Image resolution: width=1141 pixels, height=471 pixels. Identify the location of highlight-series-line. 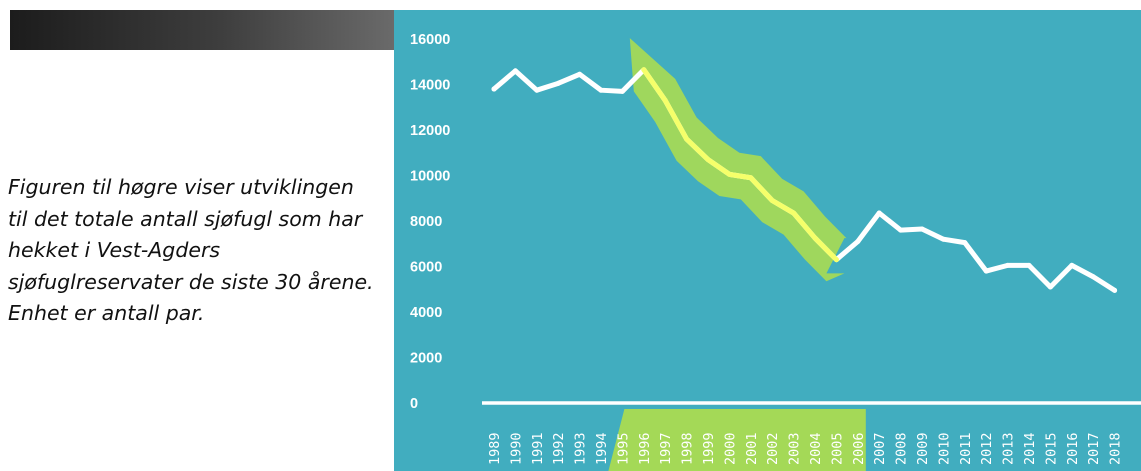
(740, 165).